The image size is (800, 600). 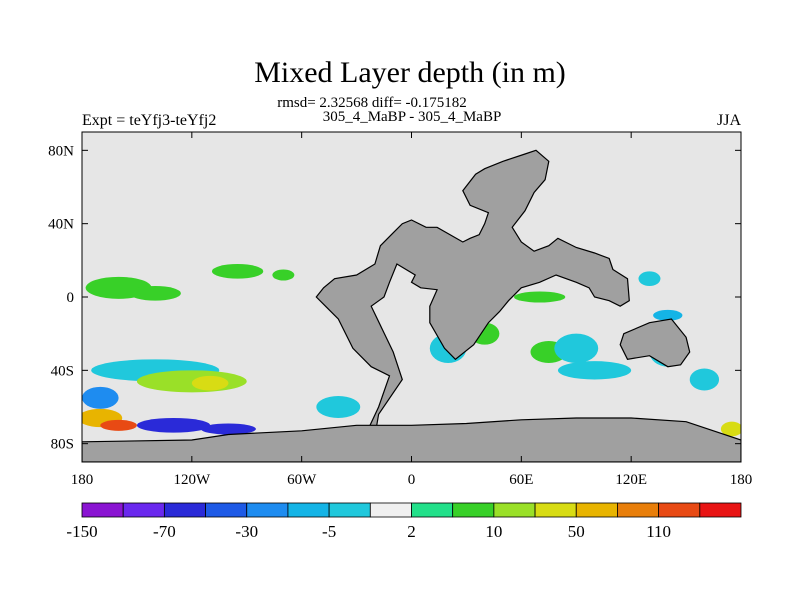 What do you see at coordinates (658, 531) in the screenshot?
I see `colorbar-label: 110` at bounding box center [658, 531].